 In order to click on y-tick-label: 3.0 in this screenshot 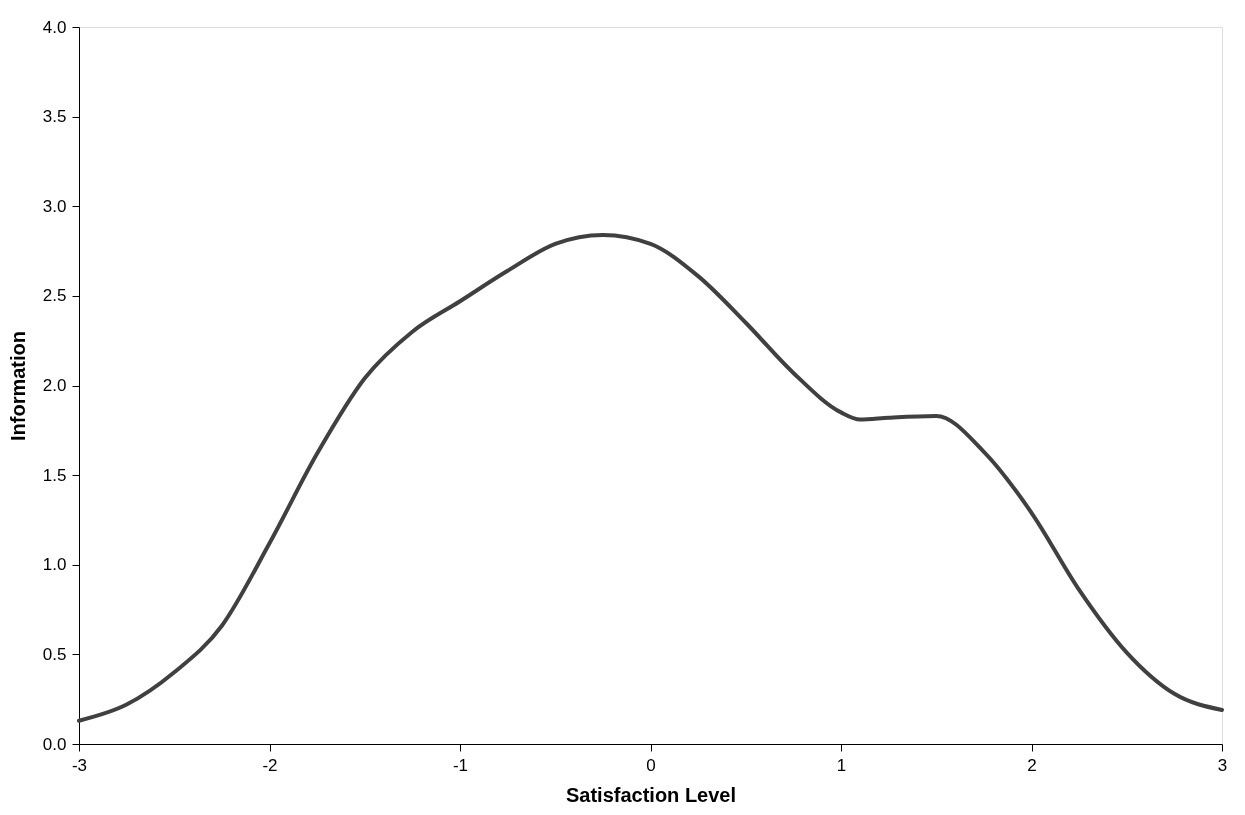, I will do `click(54, 206)`.